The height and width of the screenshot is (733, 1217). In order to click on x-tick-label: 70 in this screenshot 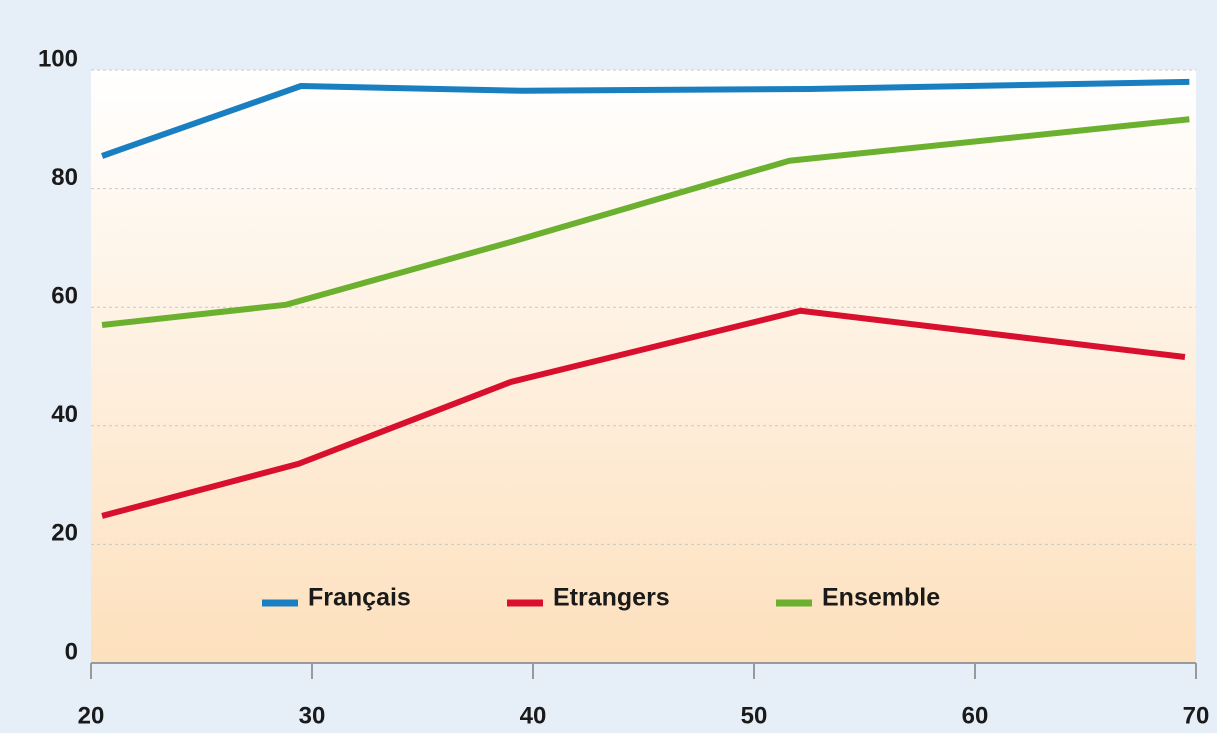, I will do `click(1196, 715)`.